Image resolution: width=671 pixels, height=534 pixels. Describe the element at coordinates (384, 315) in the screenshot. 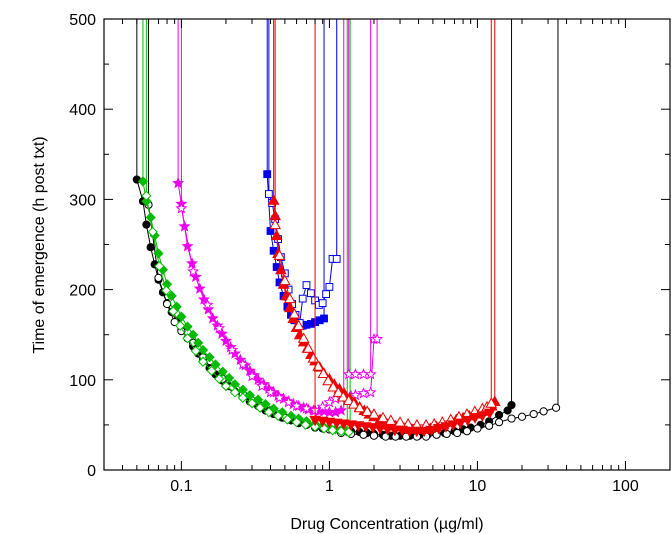

I see `series-line` at that location.